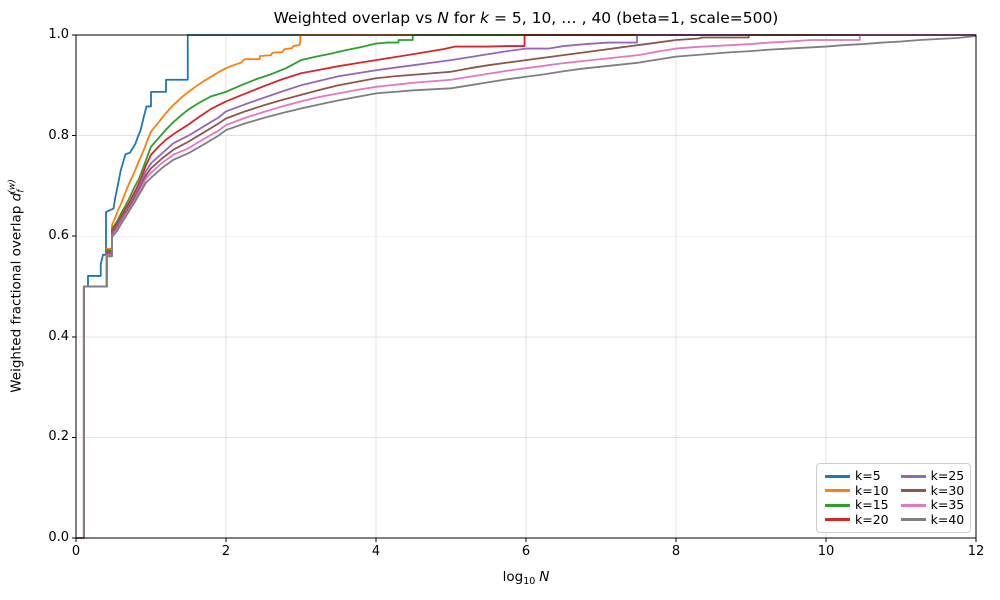  Describe the element at coordinates (226, 551) in the screenshot. I see `x-tick-label-2: 2` at that location.